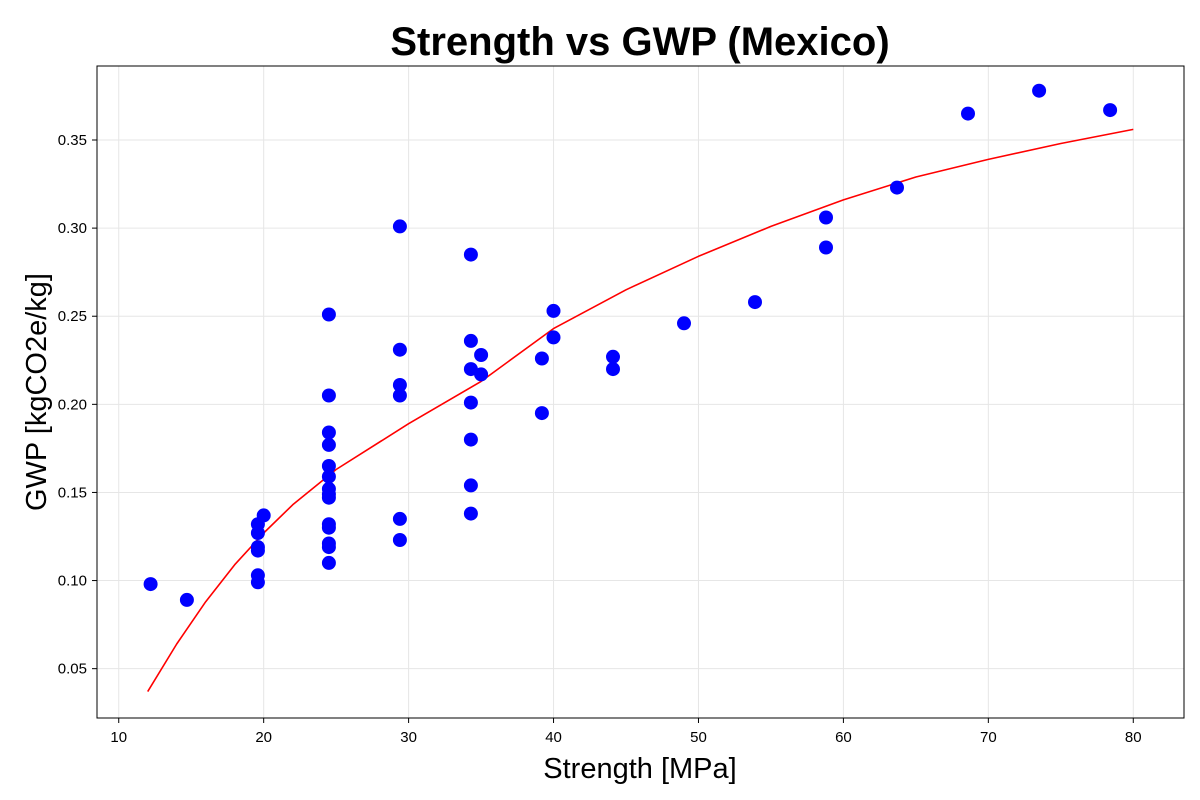  Describe the element at coordinates (72, 140) in the screenshot. I see `y-tick-label: 0.35` at that location.